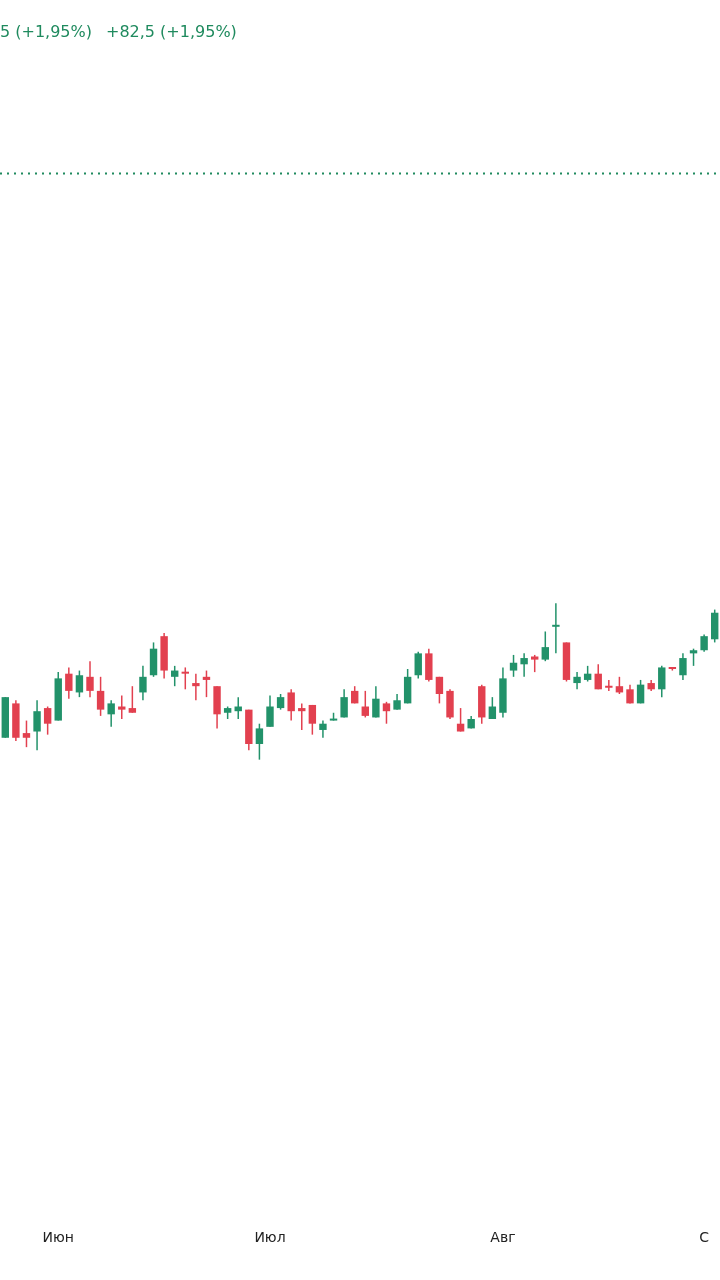  Describe the element at coordinates (171, 31) in the screenshot. I see `text: +82,5 (+1,95%)` at that location.